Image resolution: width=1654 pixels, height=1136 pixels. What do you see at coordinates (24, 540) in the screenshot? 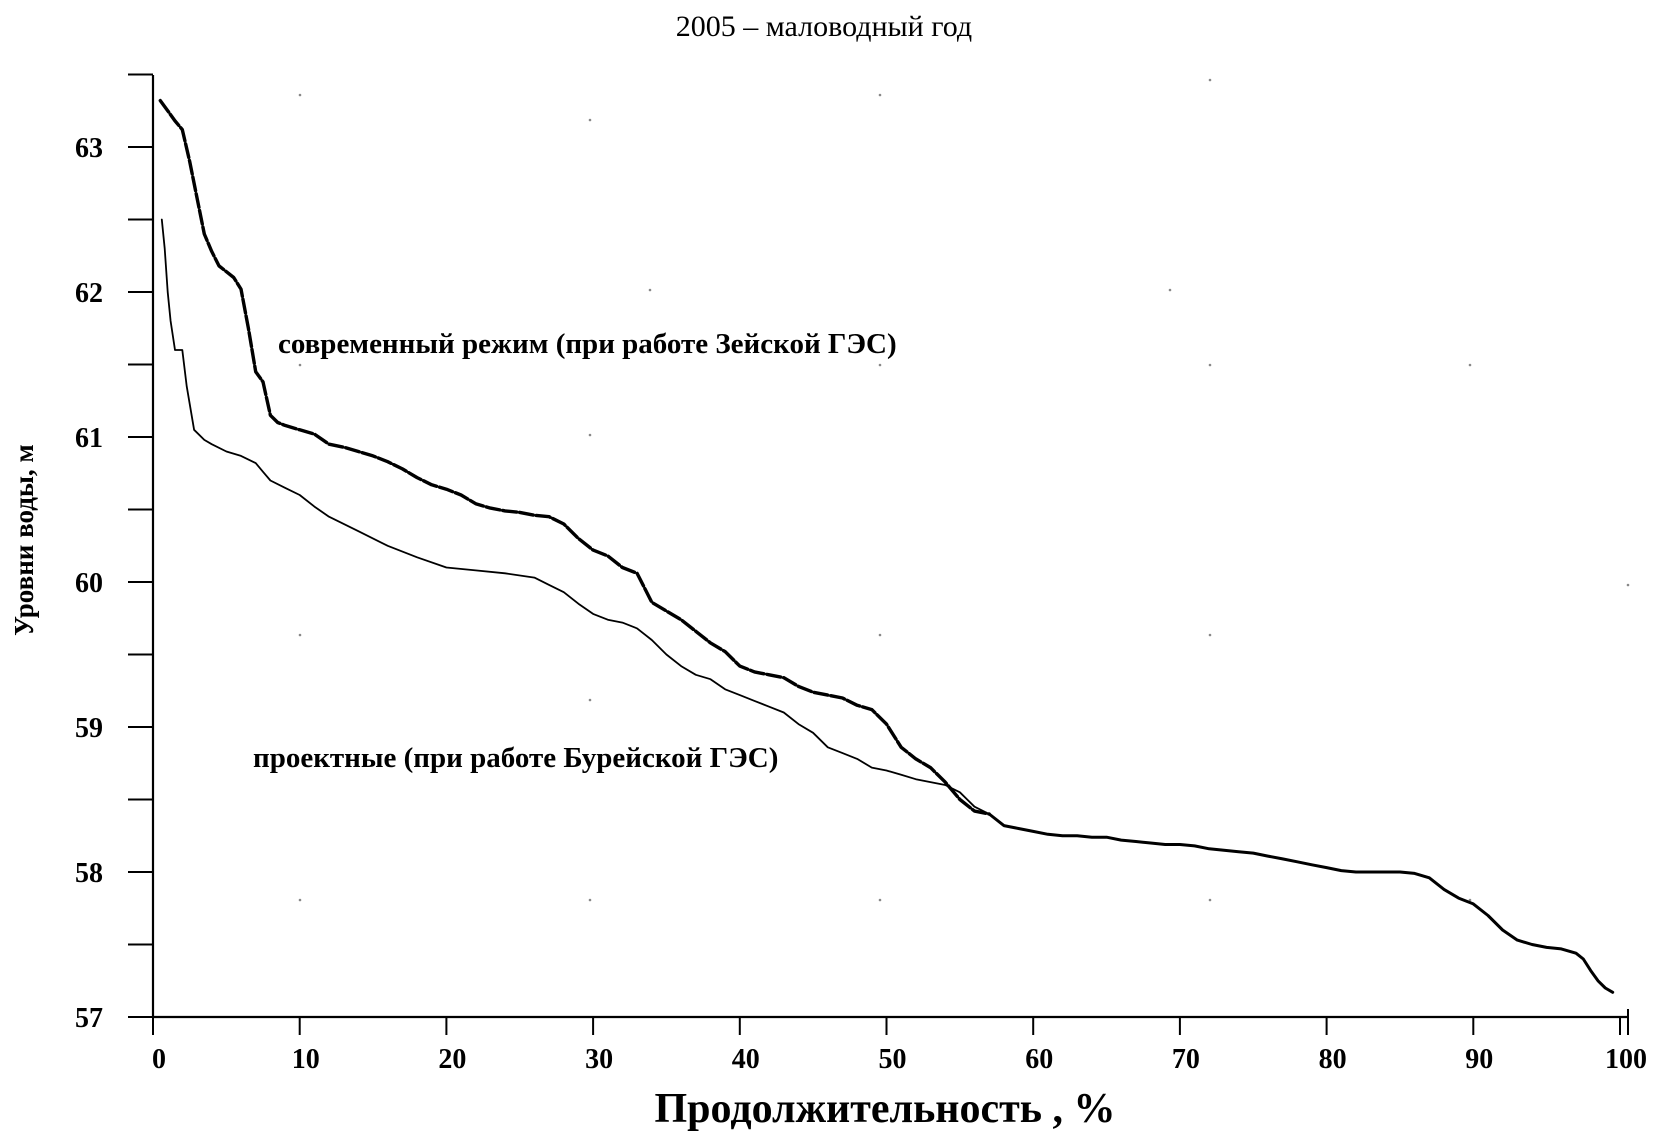
I see `y-axis-label: Уровни воды, м` at bounding box center [24, 540].